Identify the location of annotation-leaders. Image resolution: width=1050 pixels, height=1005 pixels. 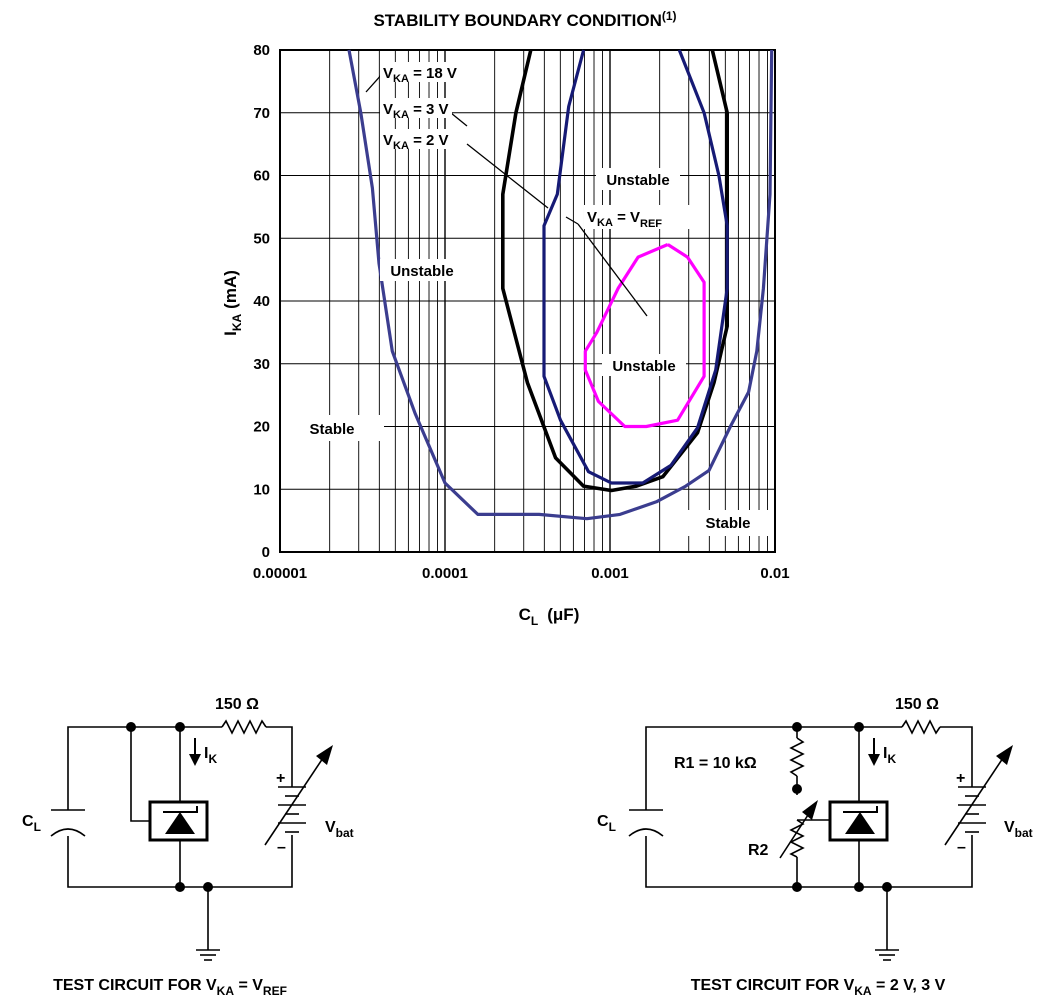
(506, 194).